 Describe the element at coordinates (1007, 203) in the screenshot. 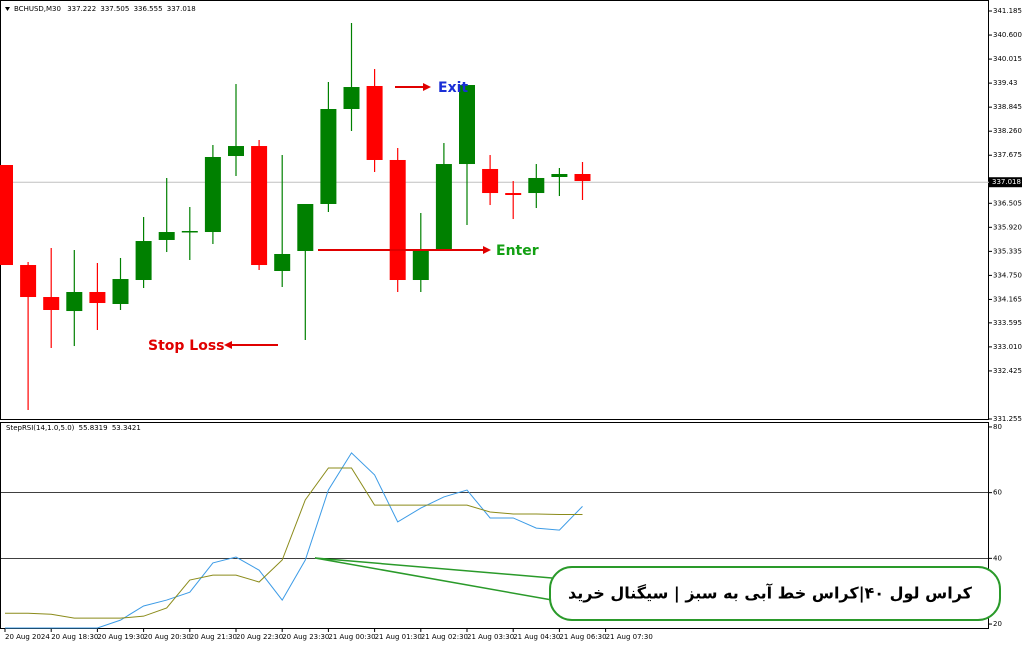

I see `y-tick-label: 336.505` at that location.